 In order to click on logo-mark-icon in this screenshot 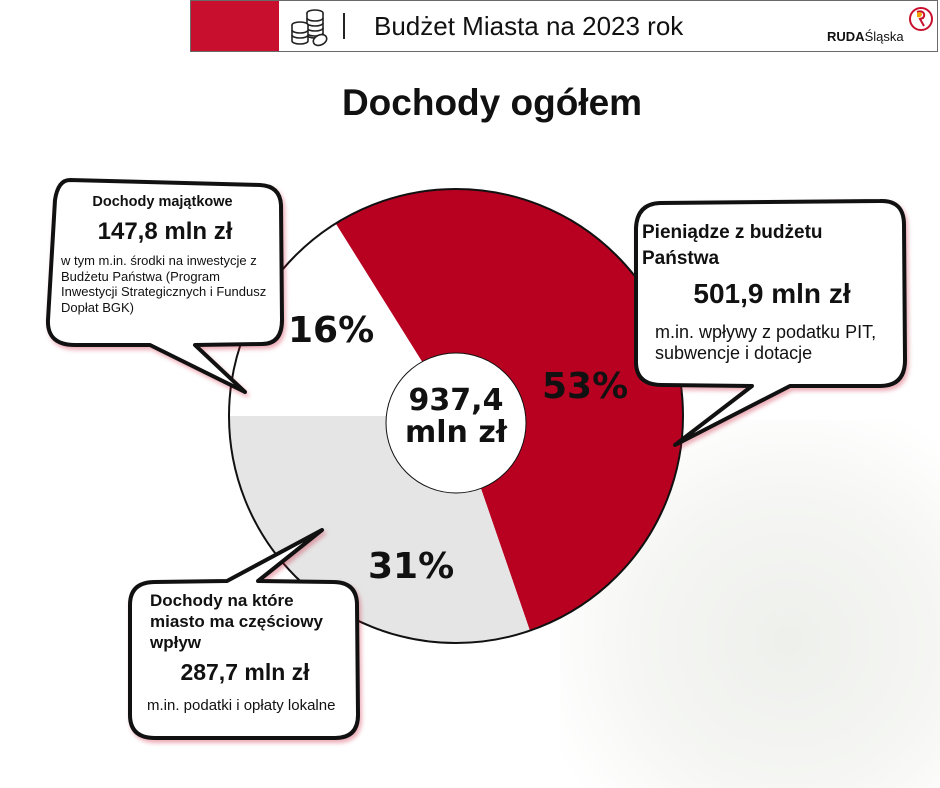, I will do `click(921, 19)`.